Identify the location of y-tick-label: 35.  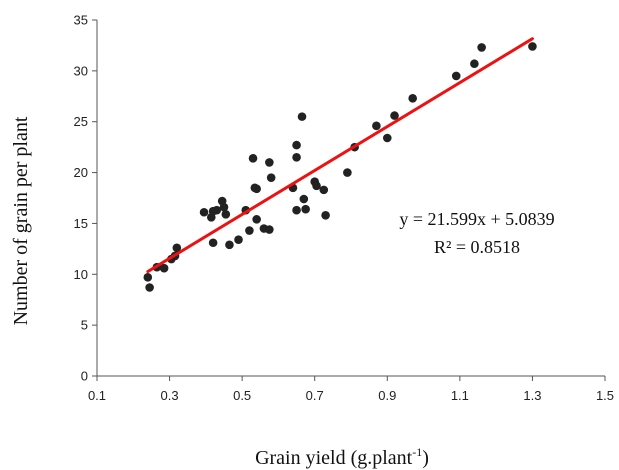
(81, 20).